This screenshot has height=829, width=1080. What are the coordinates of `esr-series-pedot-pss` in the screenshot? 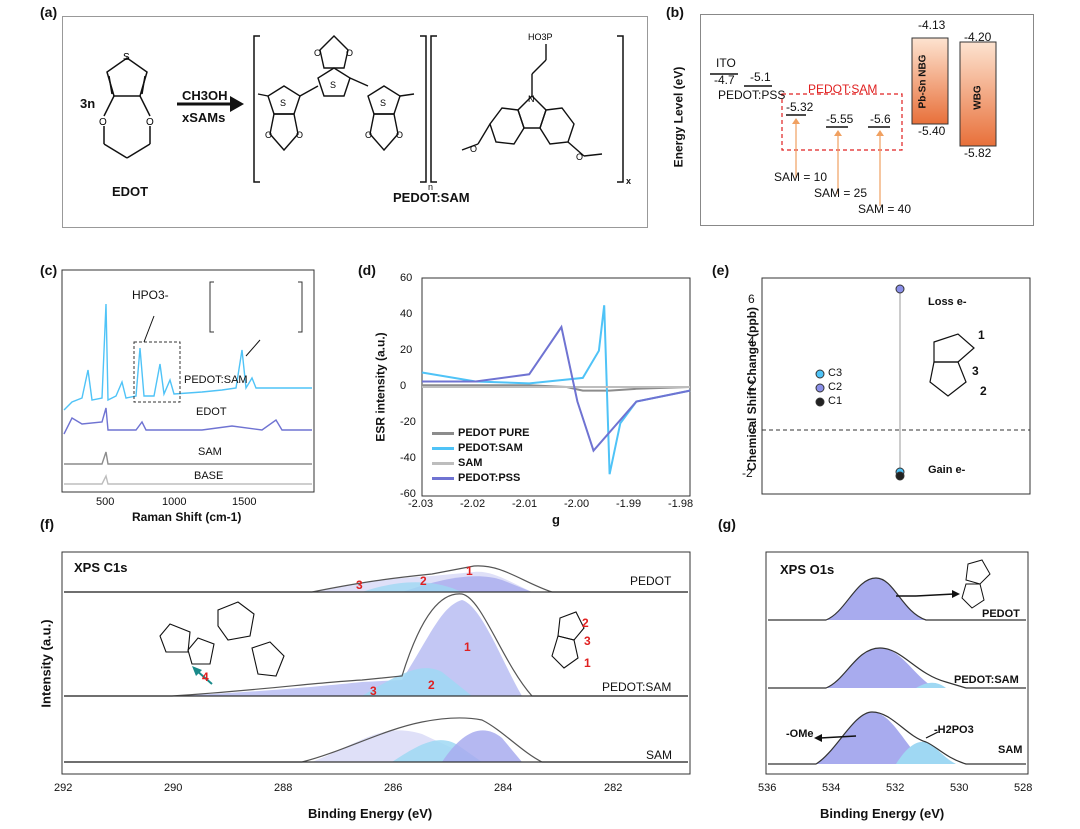 It's located at (556, 388).